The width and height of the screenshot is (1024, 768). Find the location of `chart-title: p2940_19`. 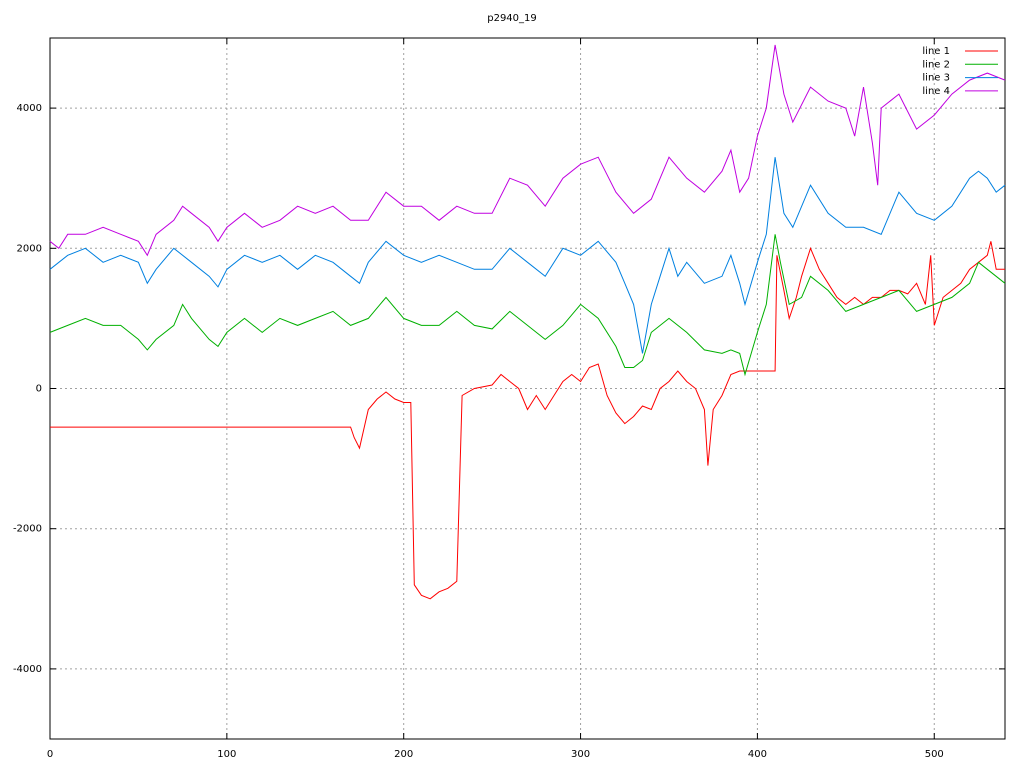

chart-title: p2940_19 is located at coordinates (512, 18).